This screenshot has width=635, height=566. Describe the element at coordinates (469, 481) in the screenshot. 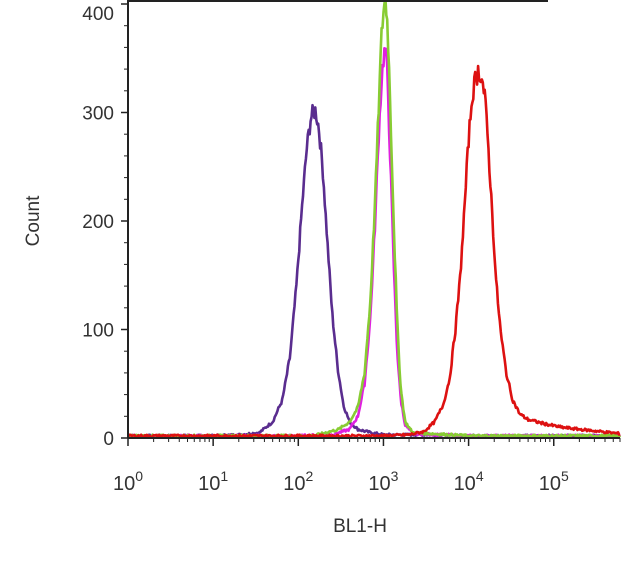

I see `x-tick-label: 10⁴` at that location.